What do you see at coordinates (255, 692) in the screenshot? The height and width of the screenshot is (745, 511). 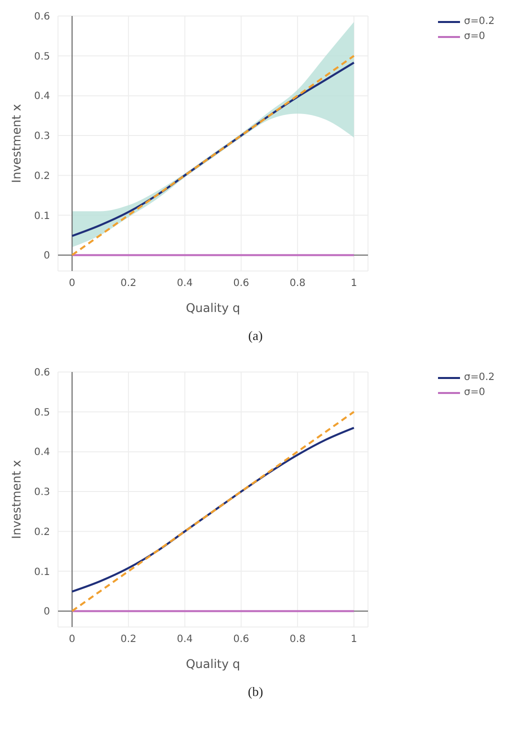 I see `text: (b)` at bounding box center [255, 692].